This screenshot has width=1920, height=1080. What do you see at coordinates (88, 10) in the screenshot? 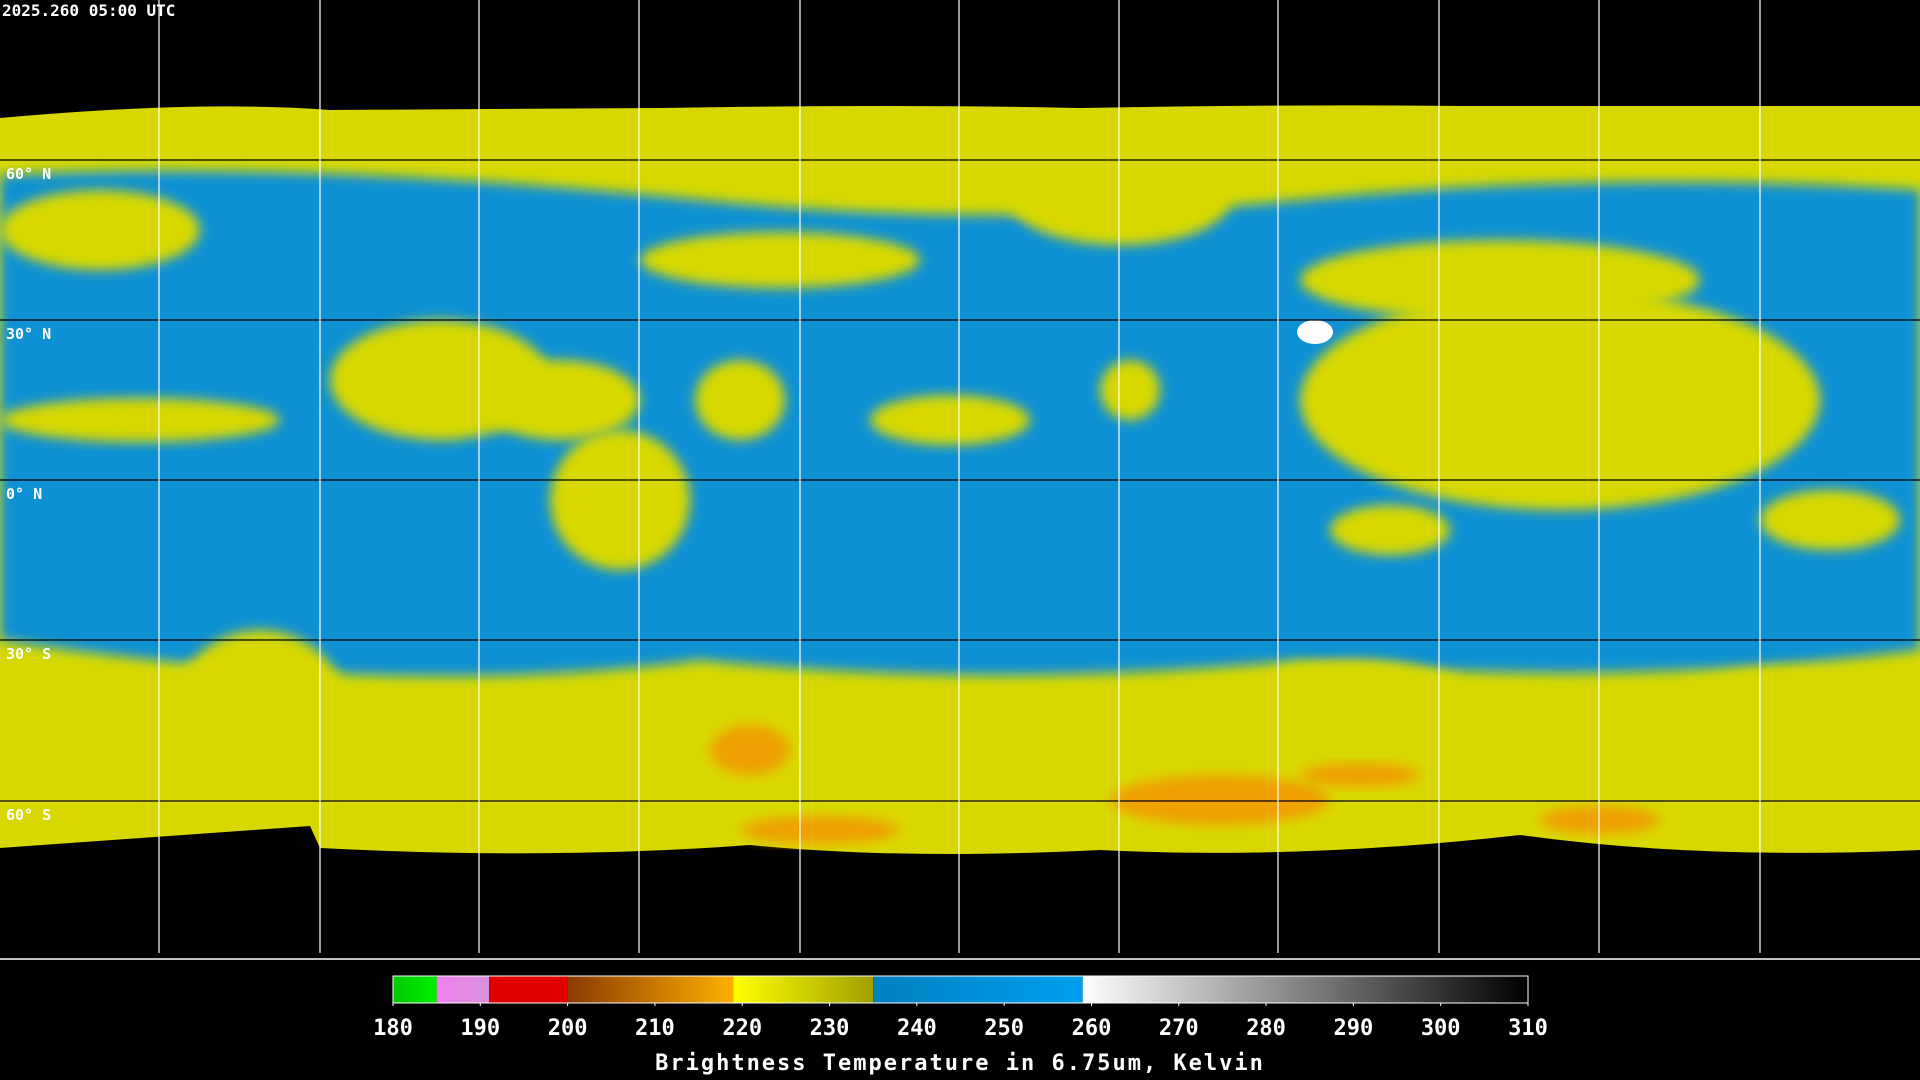
I see `timestamp: 2025.260 05:00 UTC` at bounding box center [88, 10].